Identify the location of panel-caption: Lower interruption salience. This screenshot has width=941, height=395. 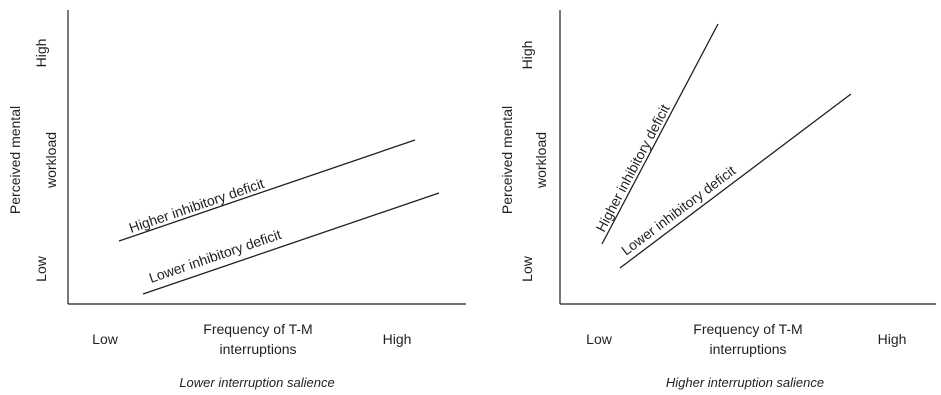
(256, 382).